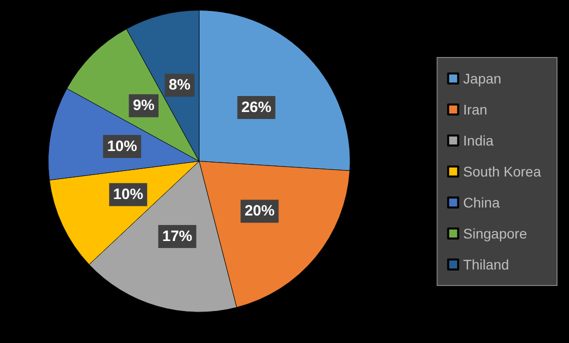  I want to click on data-label: 9%, so click(143, 105).